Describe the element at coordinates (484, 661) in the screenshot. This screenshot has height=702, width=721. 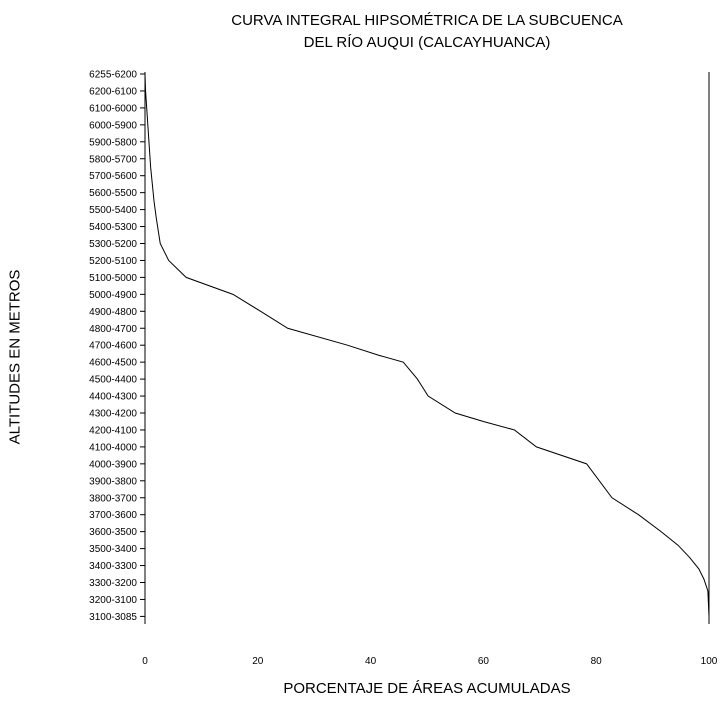
I see `x-tick-label: 60` at that location.